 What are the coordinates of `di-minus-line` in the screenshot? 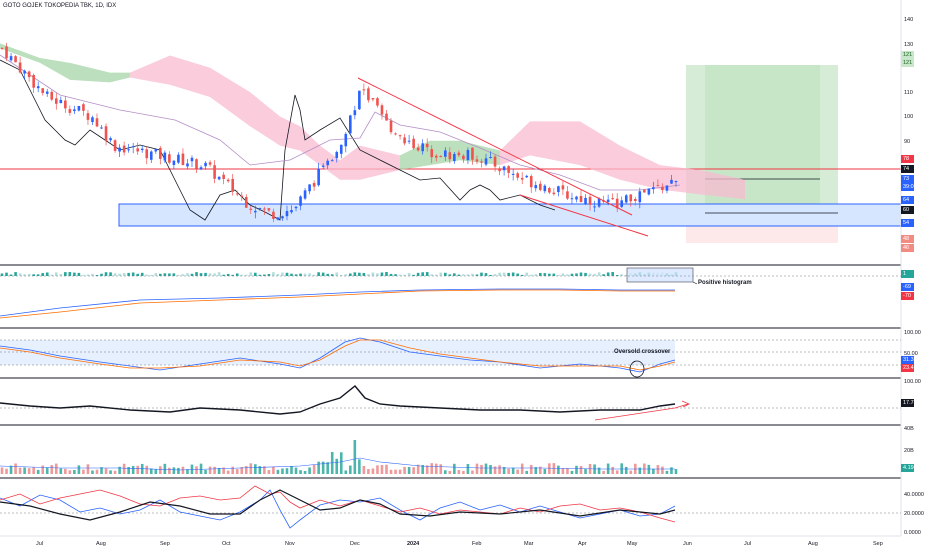 It's located at (338, 504).